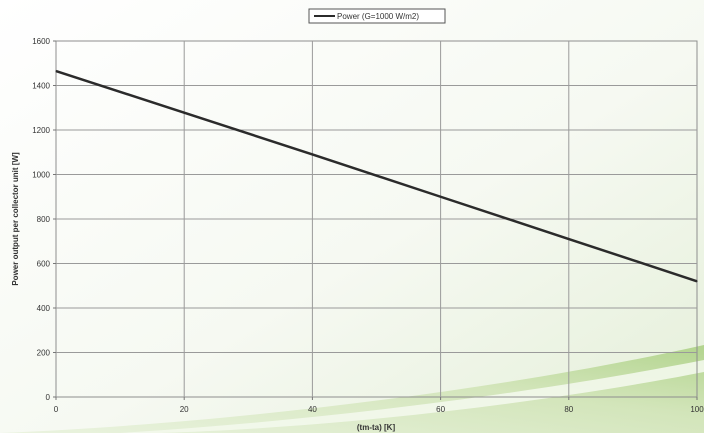 This screenshot has height=433, width=704. What do you see at coordinates (312, 409) in the screenshot?
I see `x-tick-label: 40` at bounding box center [312, 409].